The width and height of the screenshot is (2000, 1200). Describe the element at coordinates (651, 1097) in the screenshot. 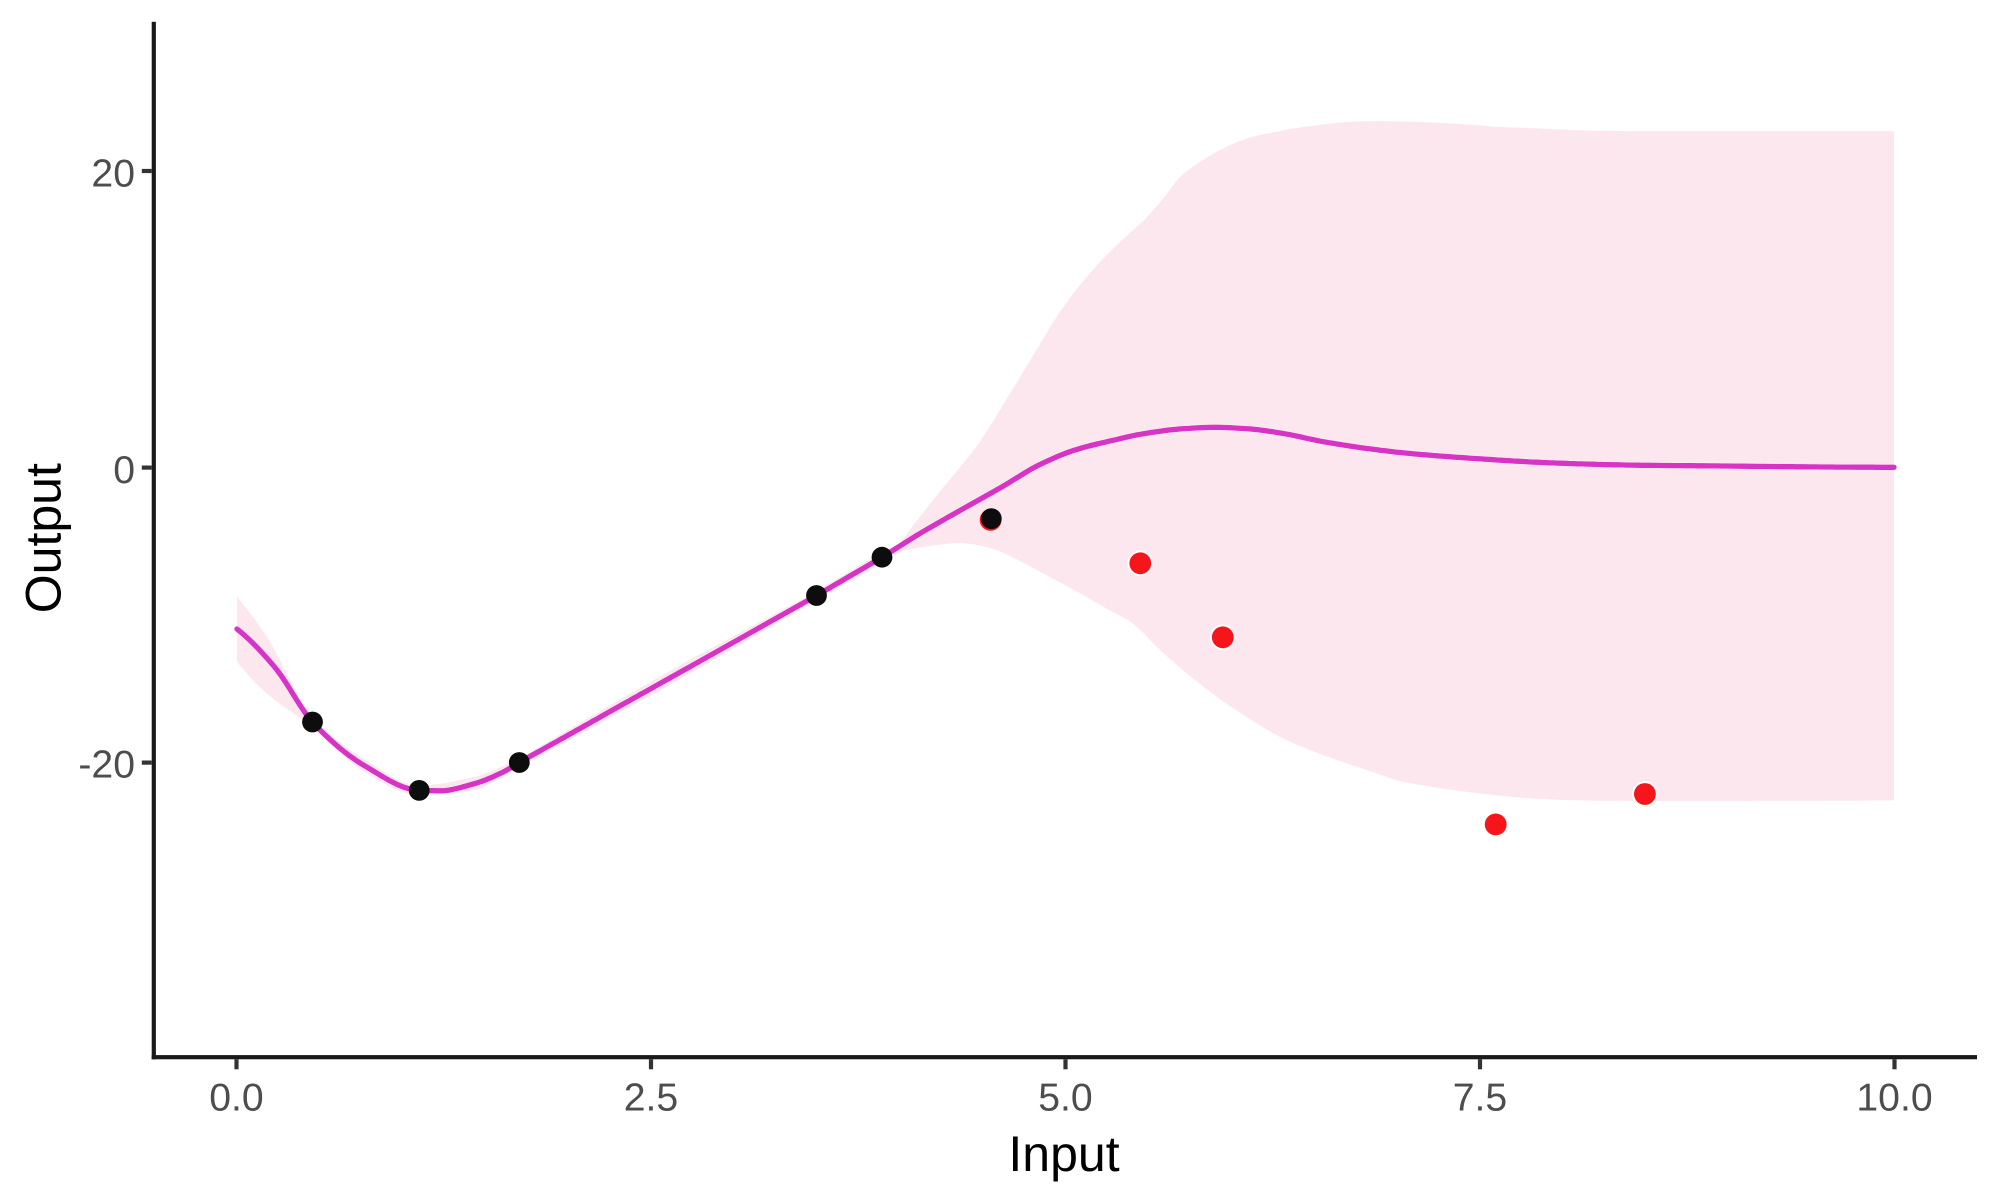

I see `svg-text: 2.5` at that location.